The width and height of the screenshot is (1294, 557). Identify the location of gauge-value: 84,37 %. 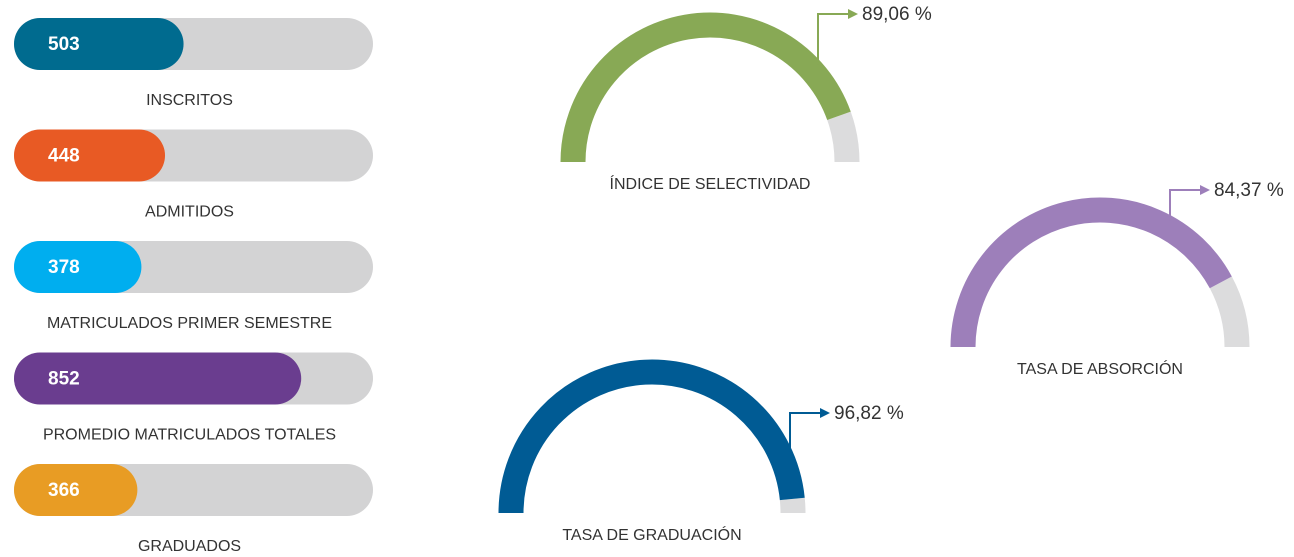
(1249, 190).